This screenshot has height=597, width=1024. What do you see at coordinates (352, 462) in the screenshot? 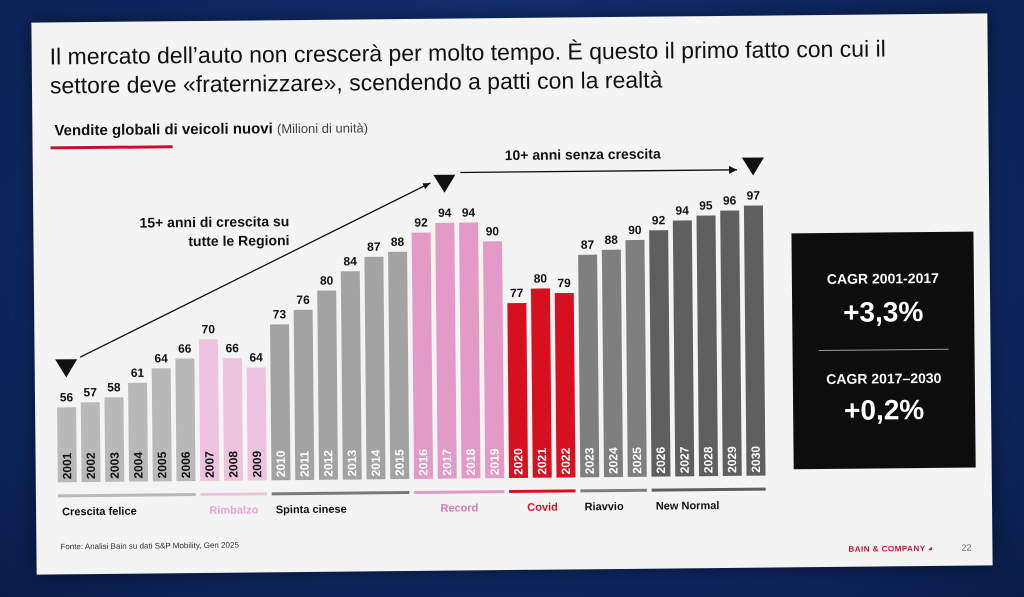
I see `year-label-2013: 2013` at bounding box center [352, 462].